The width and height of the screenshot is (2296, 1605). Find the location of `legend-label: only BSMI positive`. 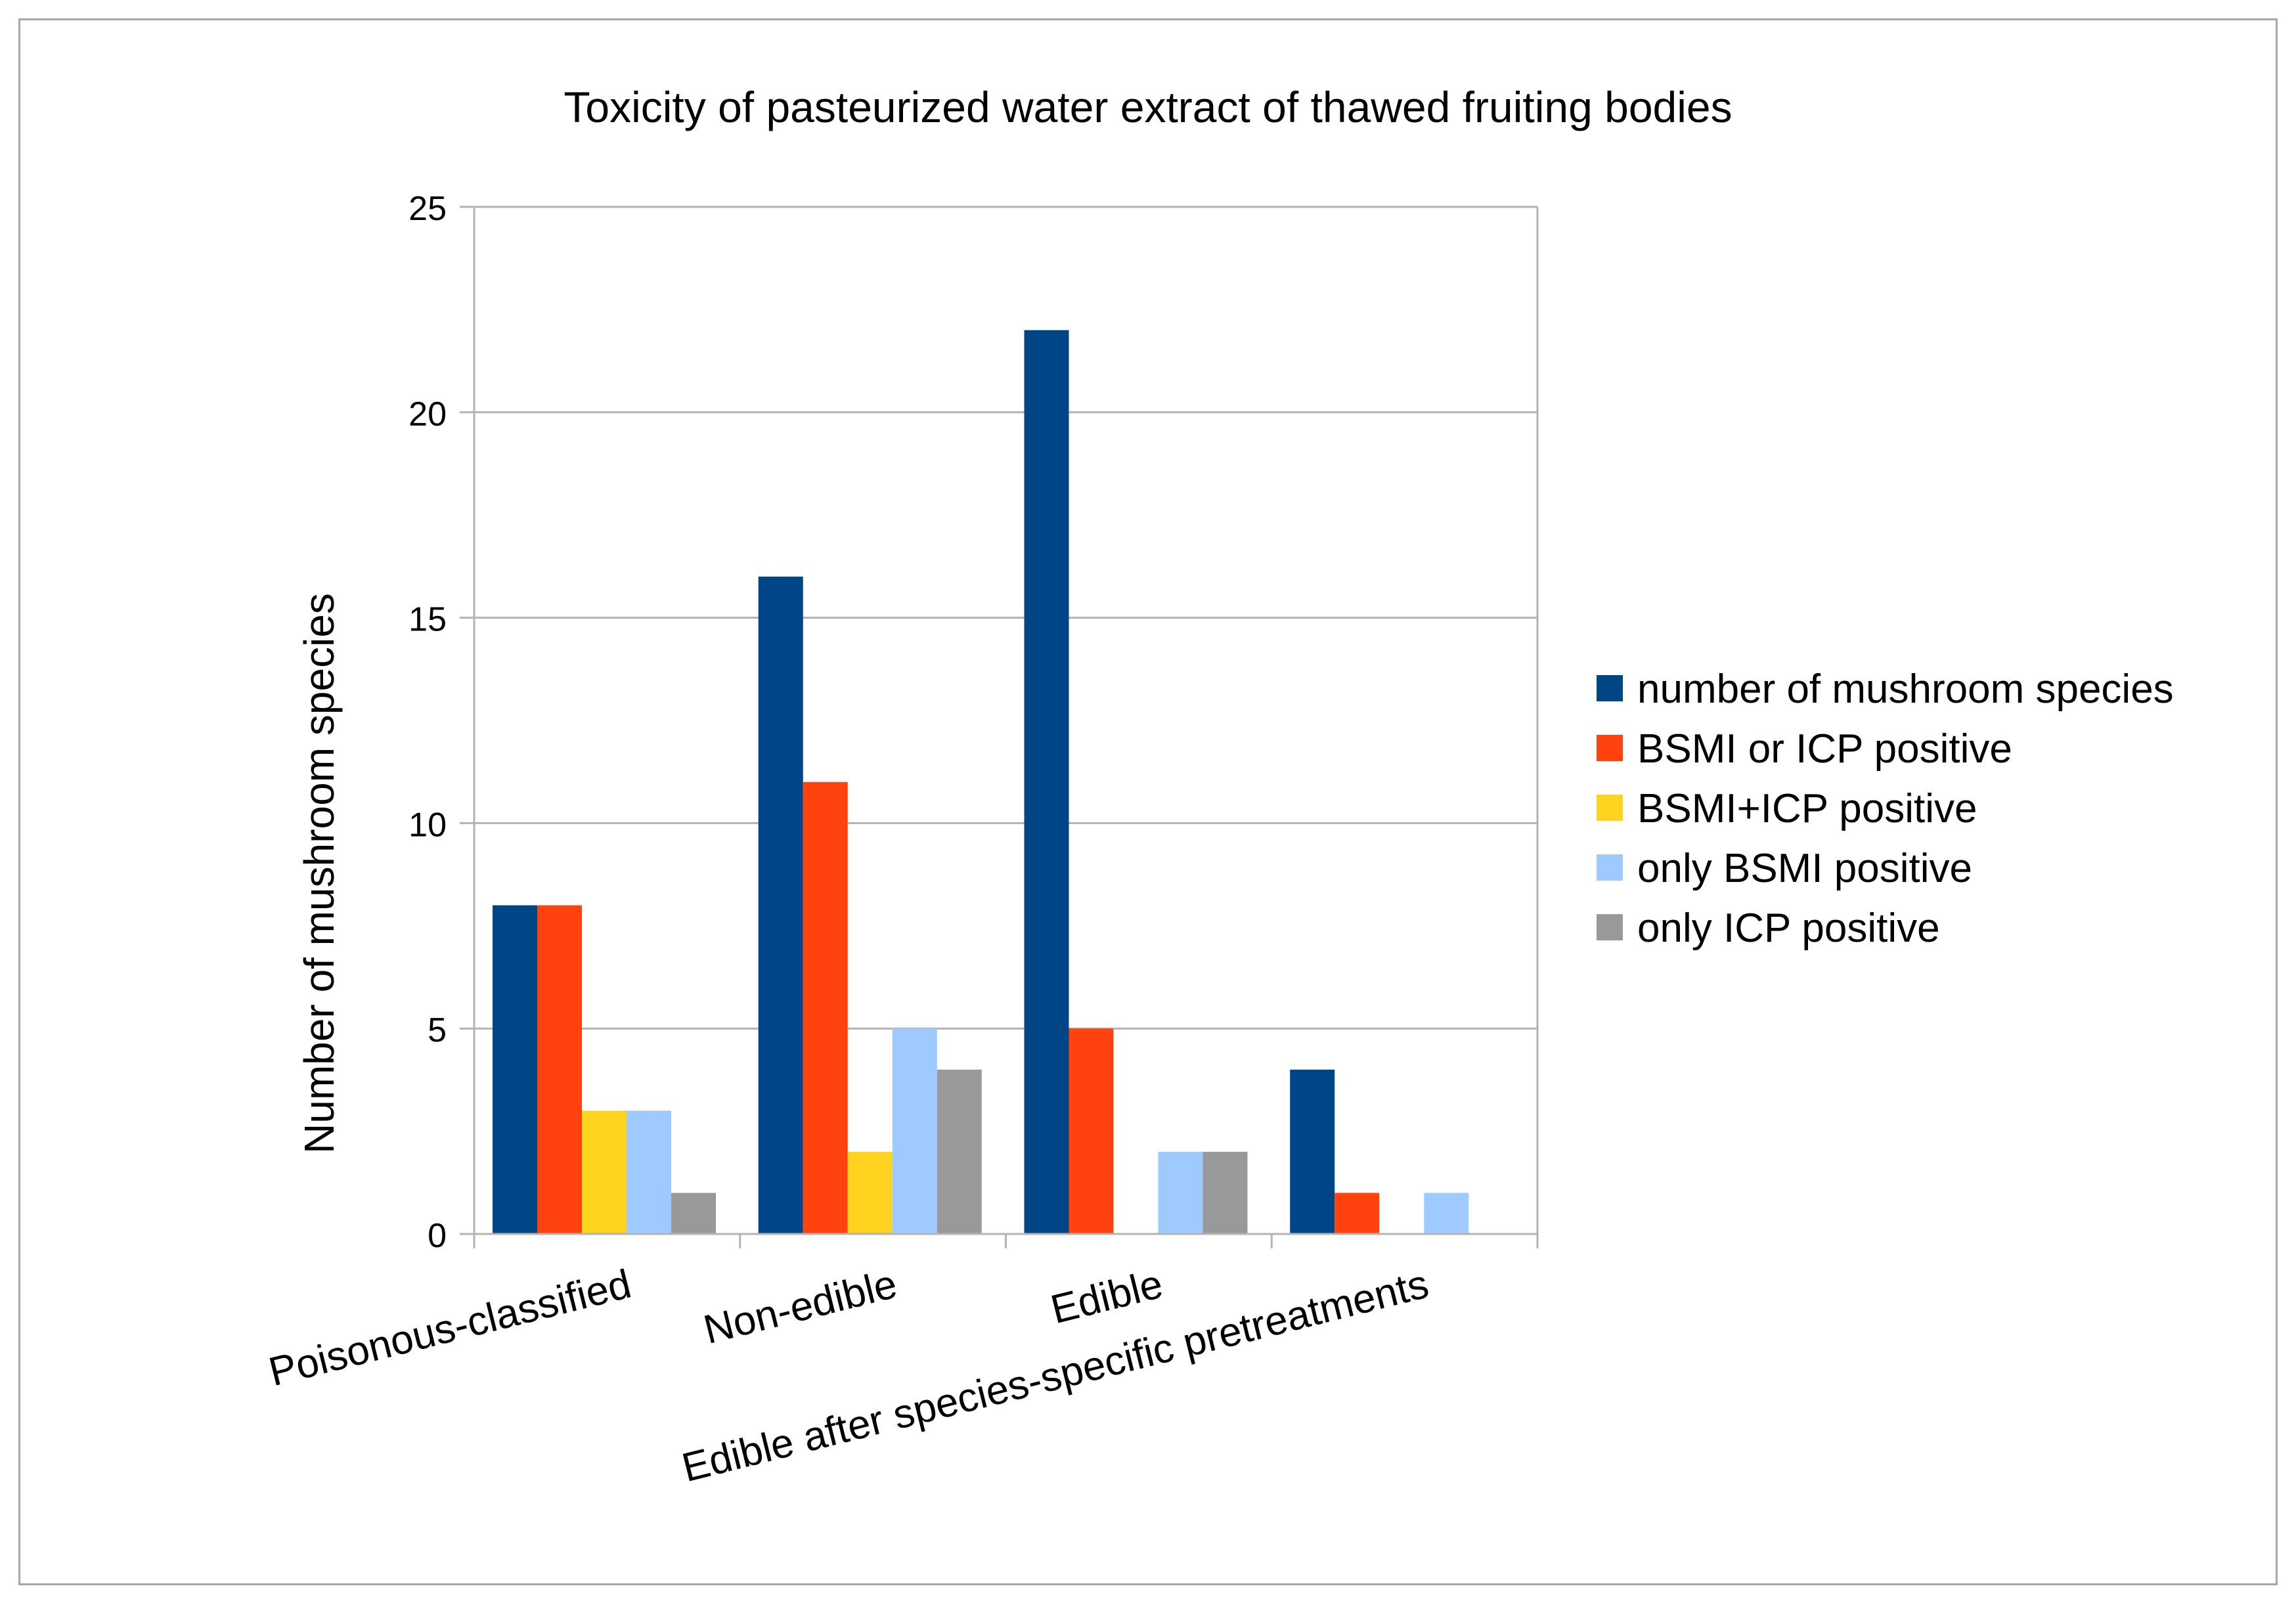

legend-label: only BSMI positive is located at coordinates (1804, 868).